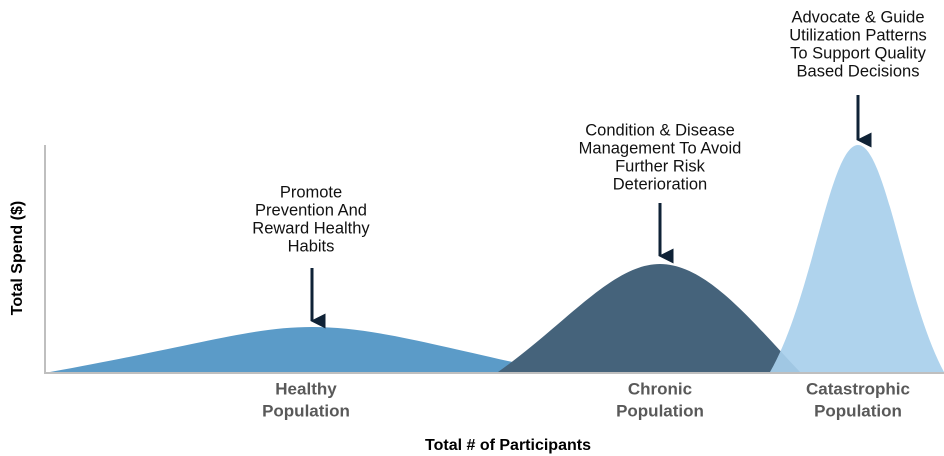 The height and width of the screenshot is (456, 944). I want to click on annotation-line: Advocate & Guide, so click(858, 17).